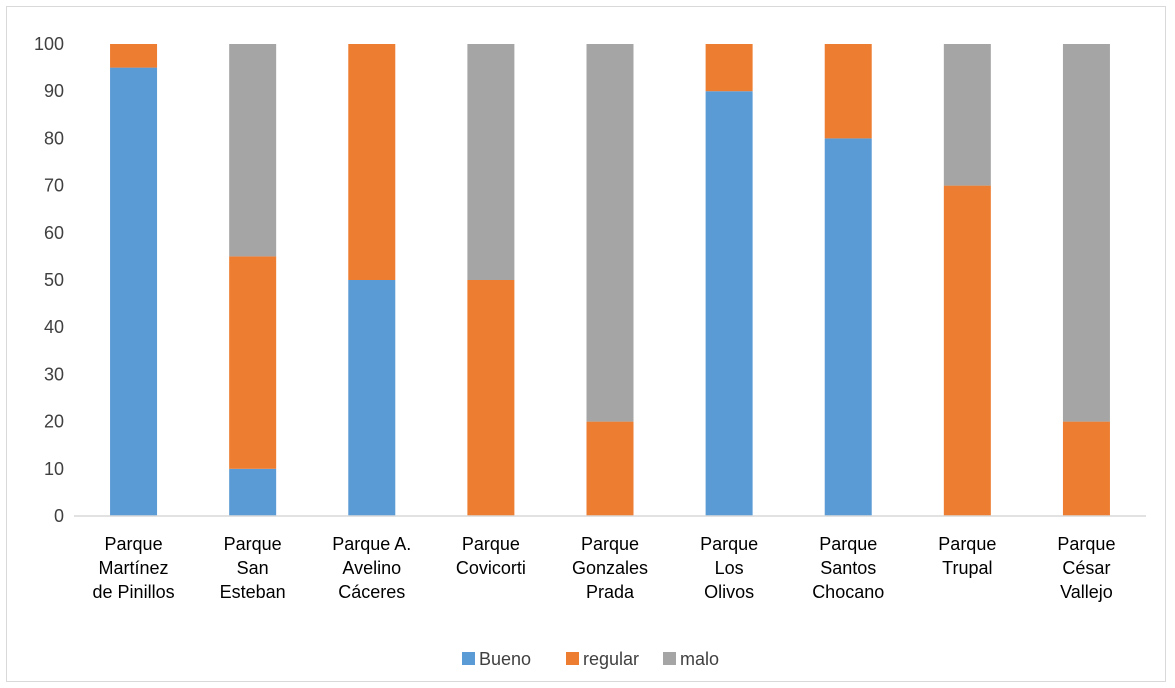 Image resolution: width=1175 pixels, height=688 pixels. What do you see at coordinates (699, 659) in the screenshot?
I see `legend-label-malo: malo` at bounding box center [699, 659].